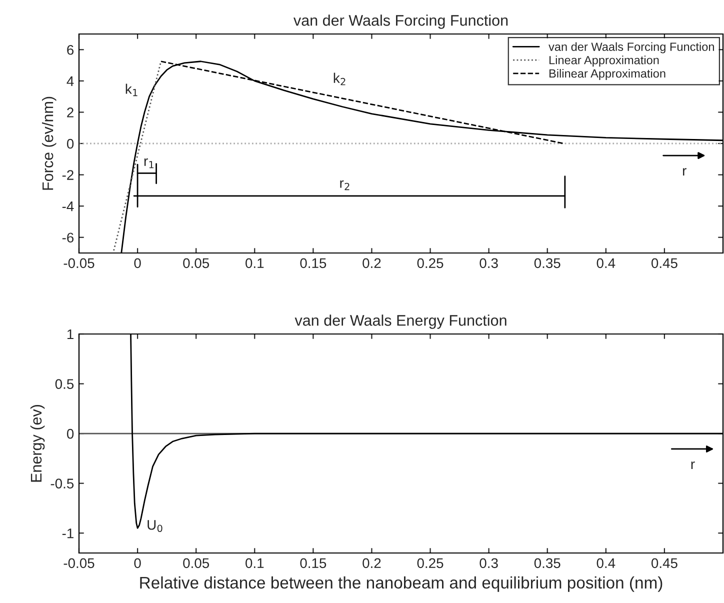 The width and height of the screenshot is (724, 603). I want to click on legend-label: van der Waals Forcing Function, so click(631, 48).